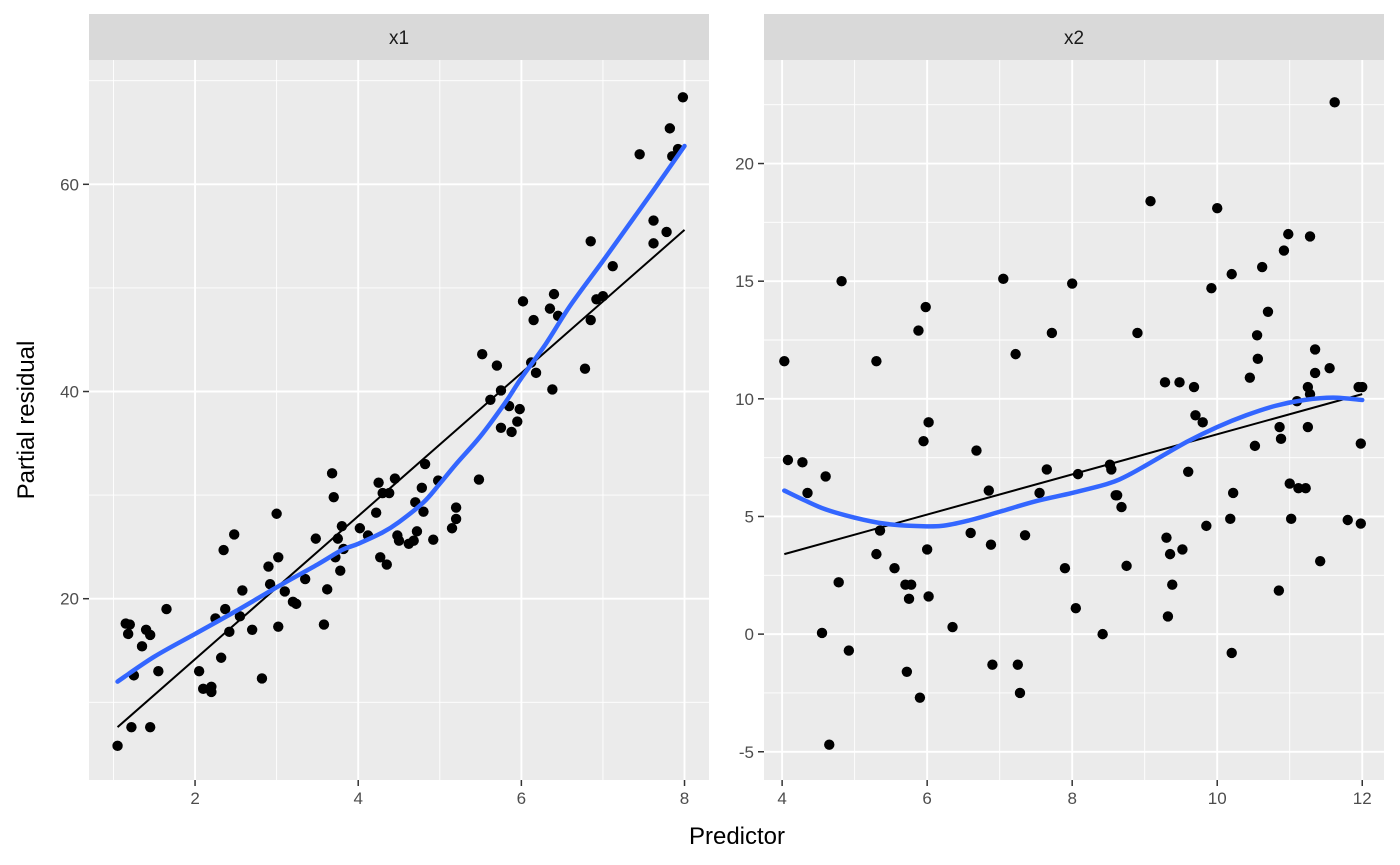 The width and height of the screenshot is (1400, 865). I want to click on y-tick-label: 5, so click(749, 516).